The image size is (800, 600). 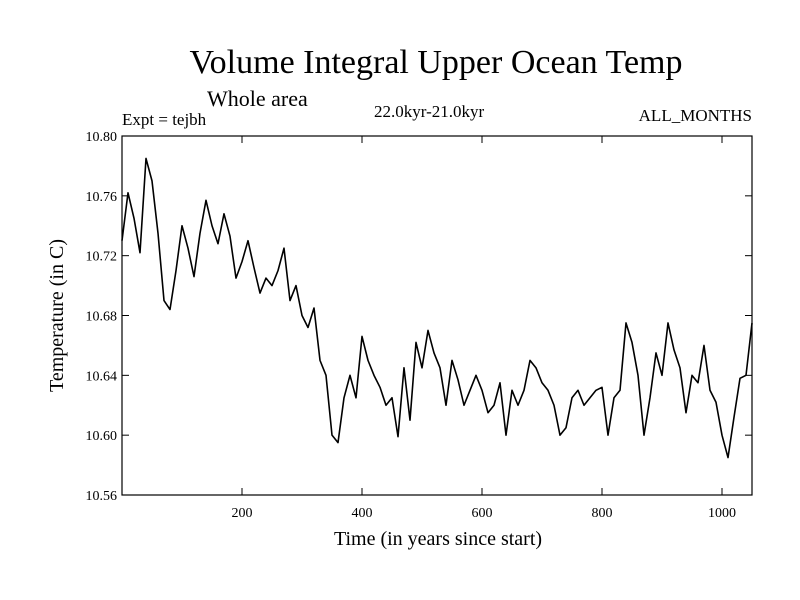 I want to click on x-tick-label: 600, so click(x=482, y=513).